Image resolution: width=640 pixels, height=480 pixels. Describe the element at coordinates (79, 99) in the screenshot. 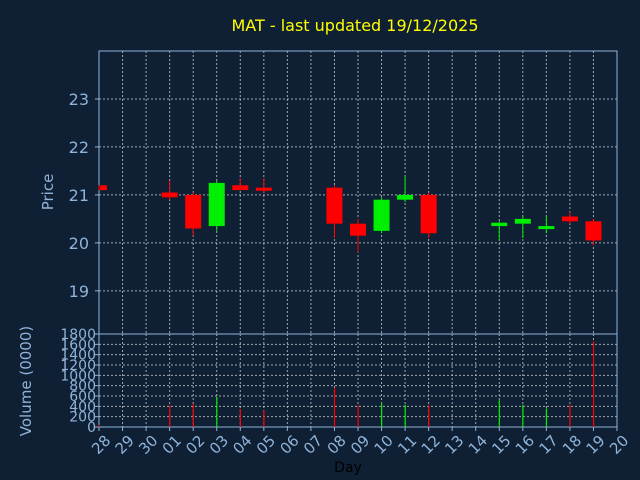

I see `price-tick-label: 23` at that location.